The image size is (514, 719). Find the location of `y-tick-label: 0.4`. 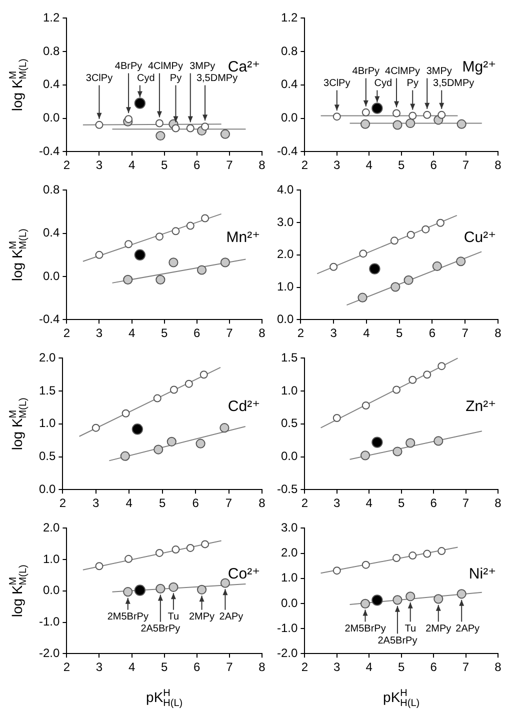

y-tick-label: 0.4 is located at coordinates (289, 84).